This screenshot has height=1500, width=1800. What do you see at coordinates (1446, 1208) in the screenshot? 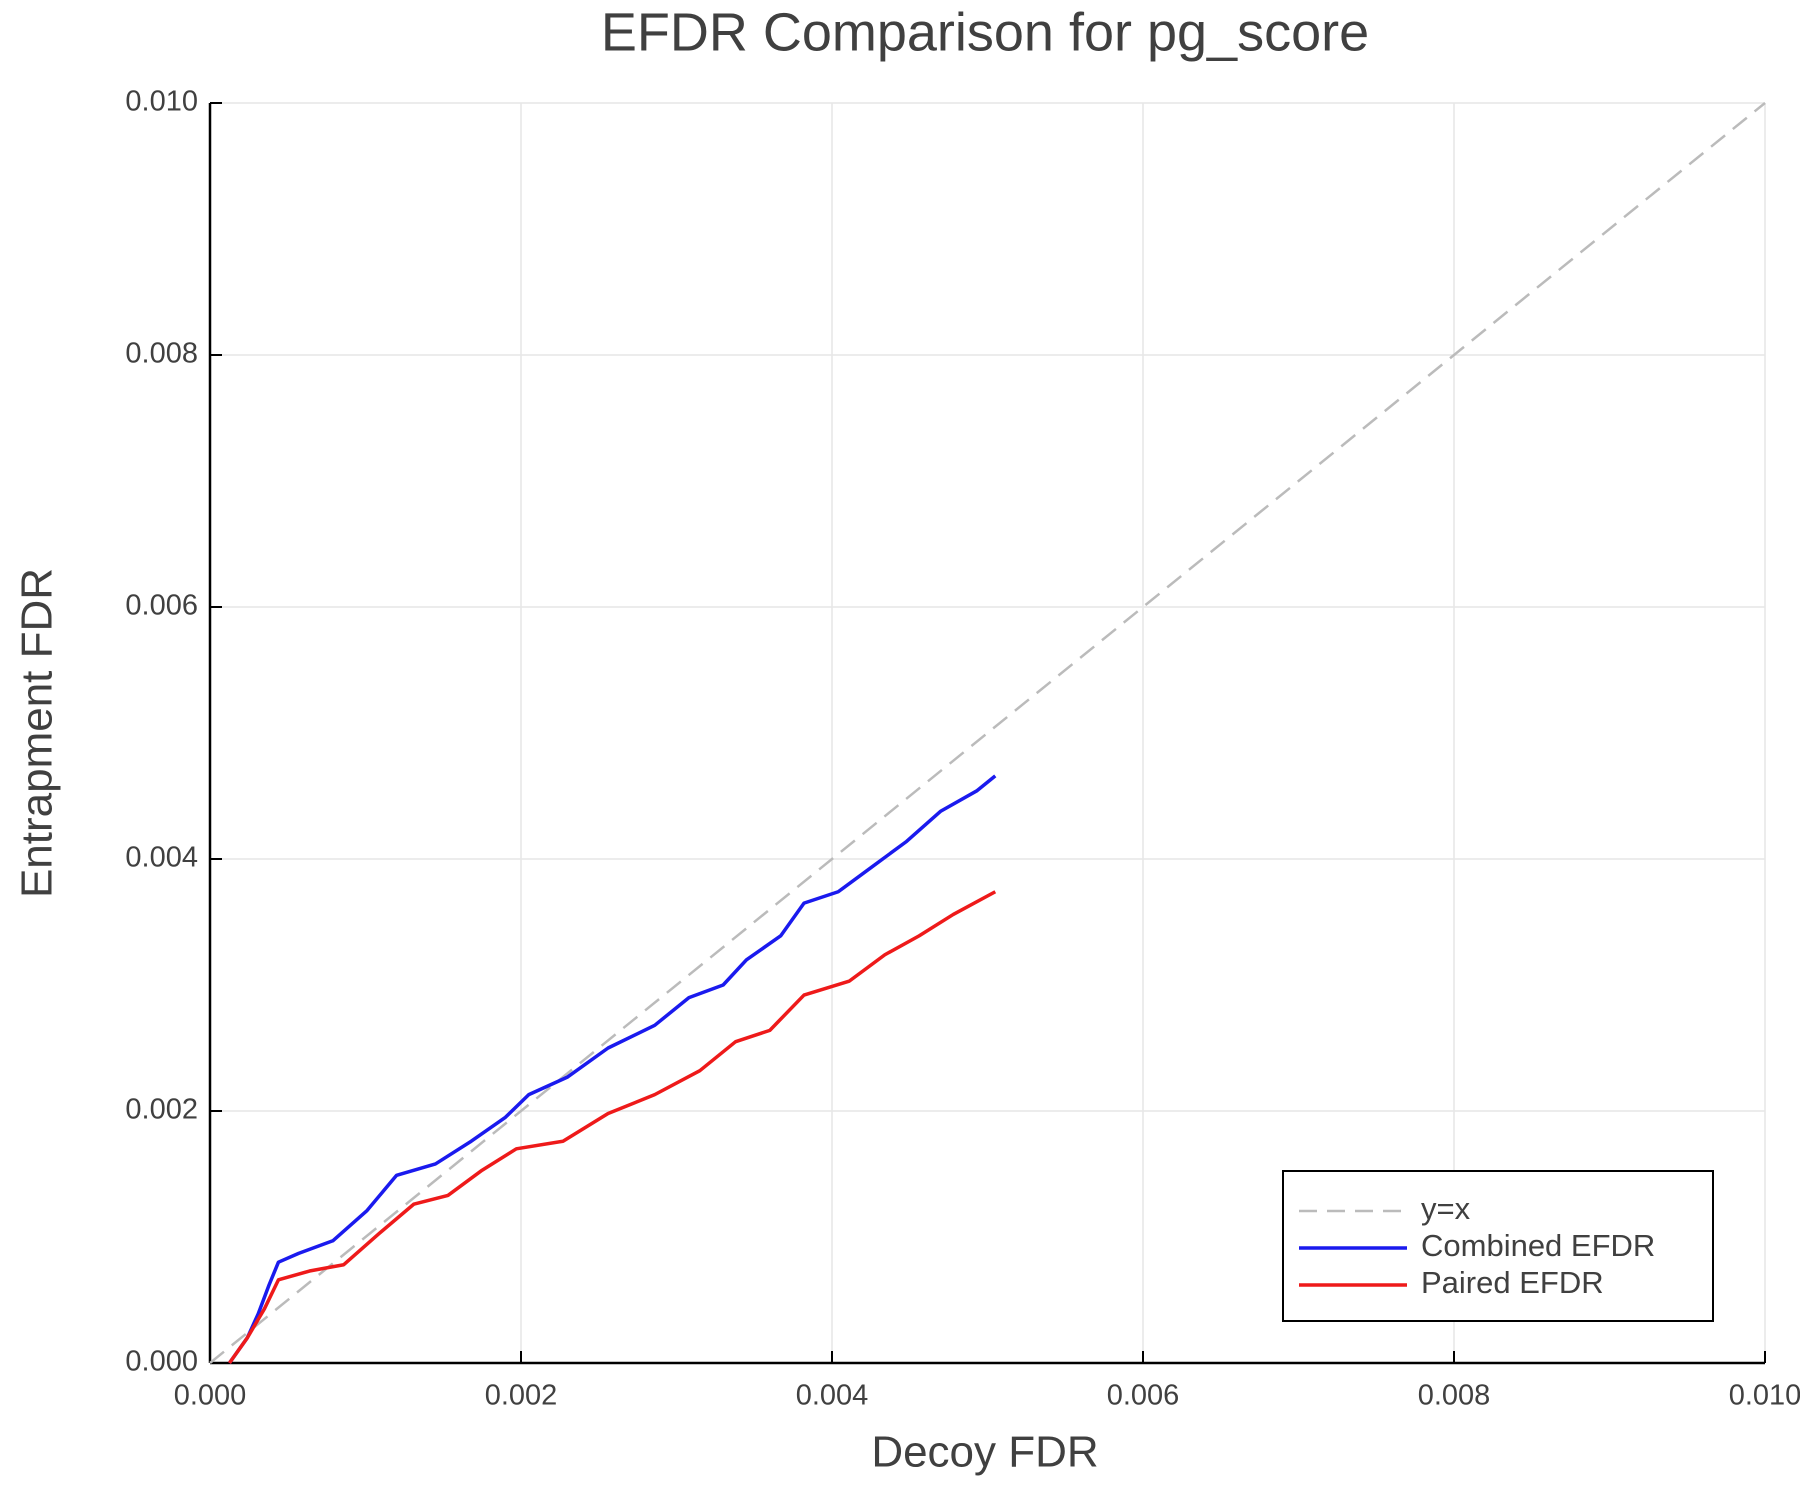
I see `legend-label: y=x` at bounding box center [1446, 1208].